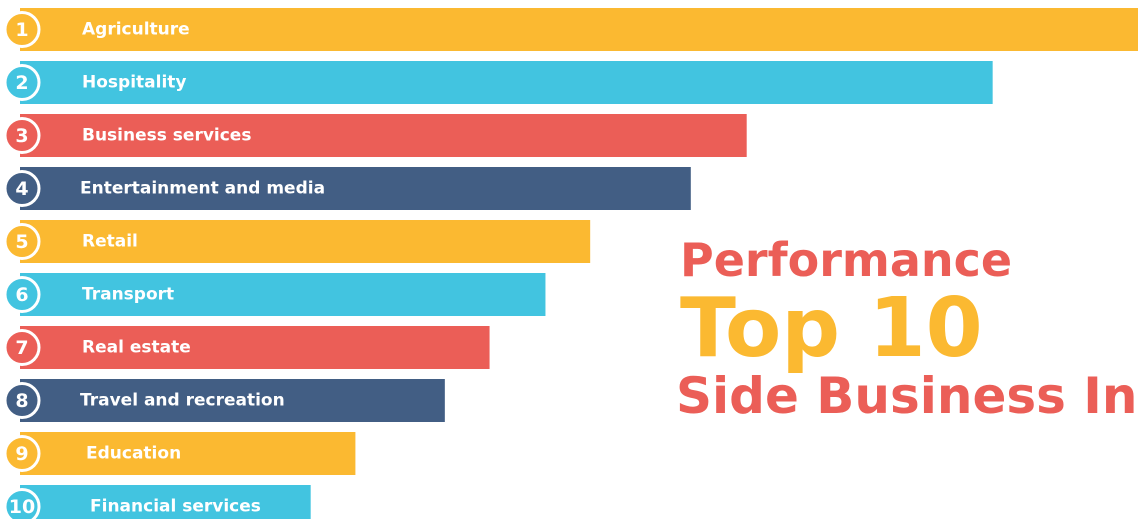  I want to click on bar-label: Financial services, so click(175, 507).